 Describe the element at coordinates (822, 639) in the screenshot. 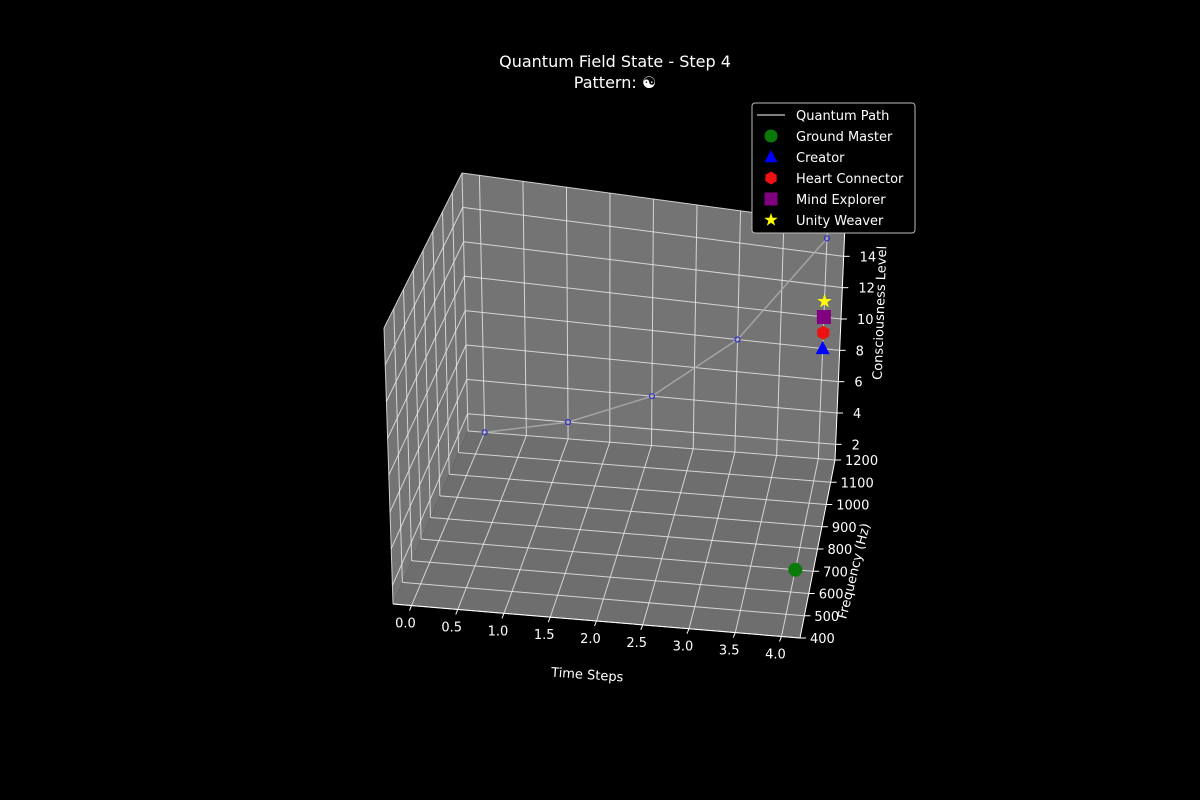

I see `y-tick-label: 400` at that location.